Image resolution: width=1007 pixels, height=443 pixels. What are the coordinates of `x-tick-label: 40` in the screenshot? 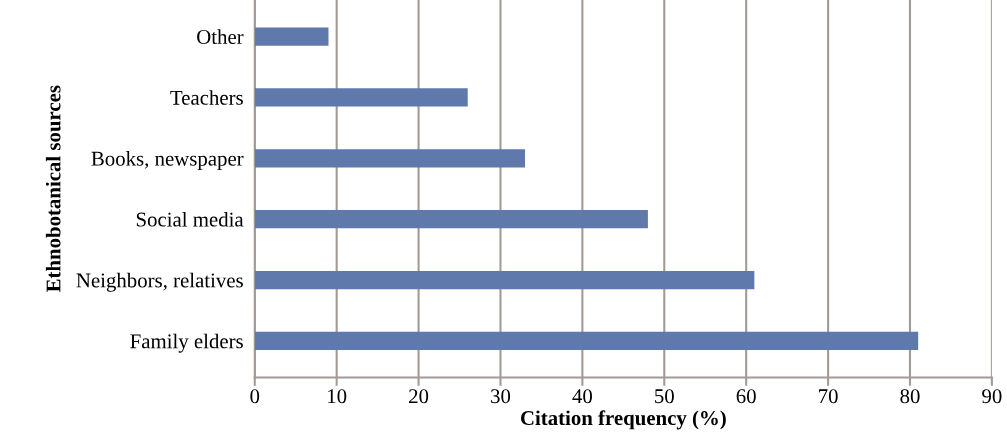 It's located at (582, 396).